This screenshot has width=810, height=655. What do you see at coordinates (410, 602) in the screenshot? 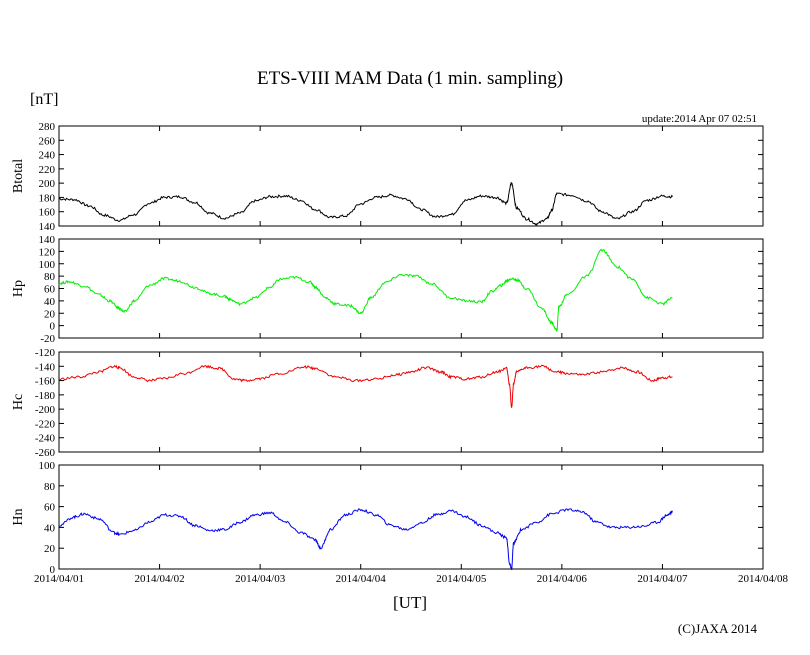
I see `x-axis-label: [UT]` at bounding box center [410, 602].